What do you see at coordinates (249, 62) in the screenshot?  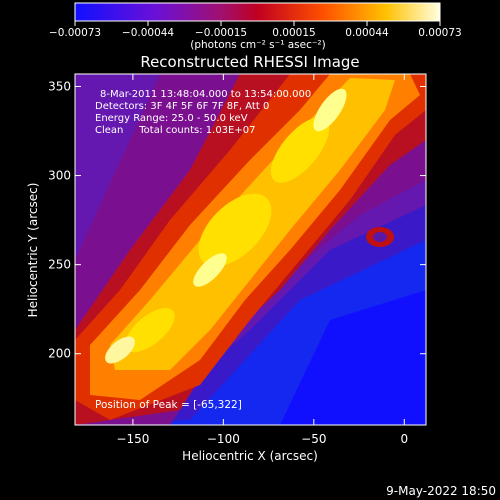 I see `chart-title: Reconstructed RHESSI Image` at bounding box center [249, 62].